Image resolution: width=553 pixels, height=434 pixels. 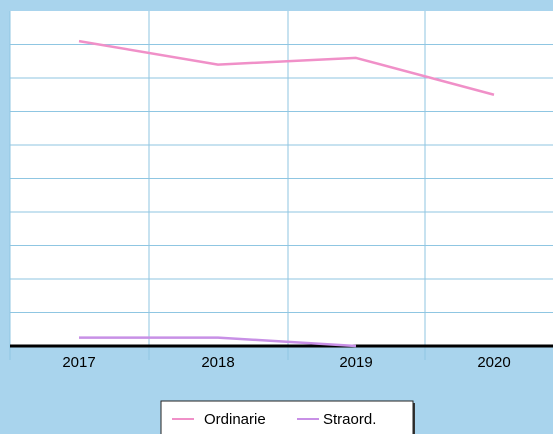 I want to click on x-tick-label: 2018, so click(x=217, y=362).